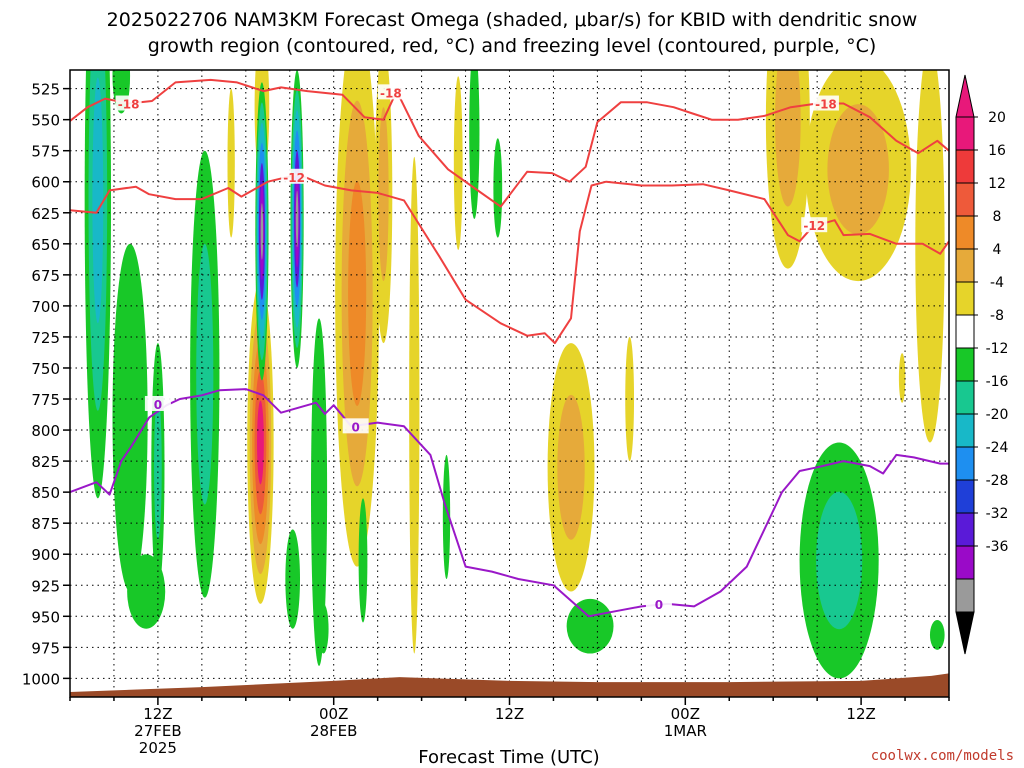 The image size is (1024, 768). Describe the element at coordinates (41, 679) in the screenshot. I see `y-tick-label-1000: 1000` at that location.